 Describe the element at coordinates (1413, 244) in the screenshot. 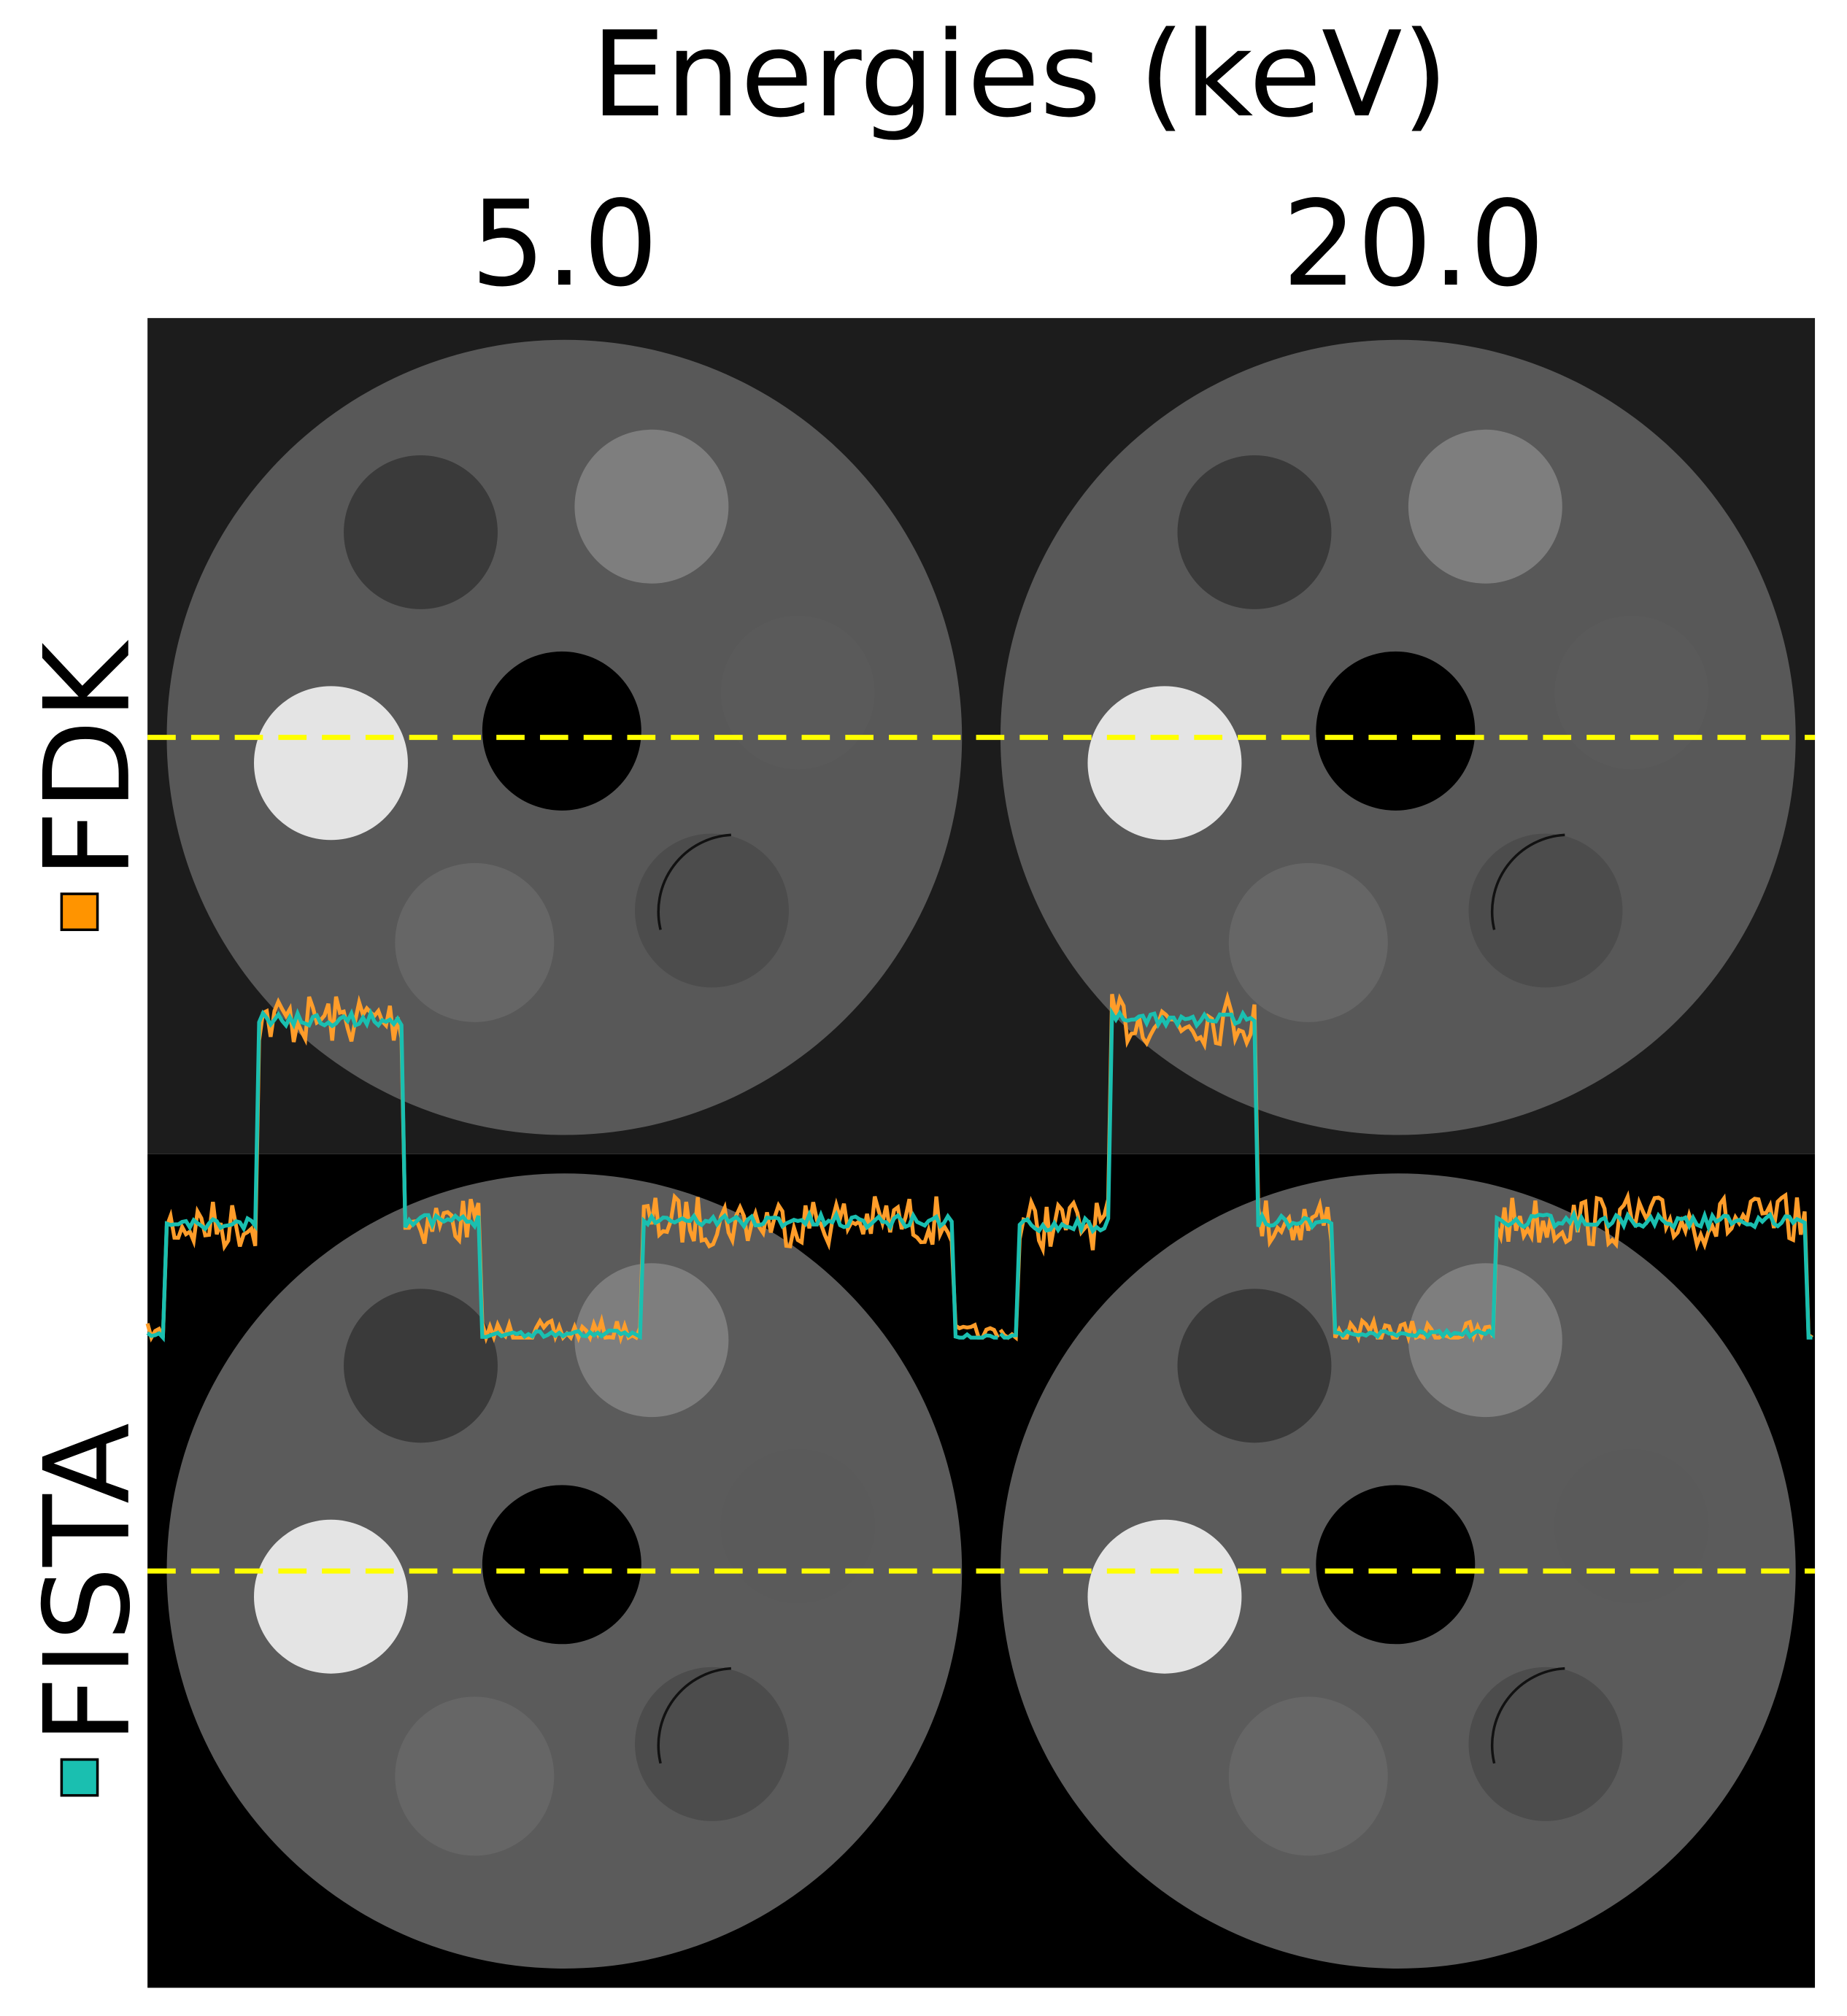

I see `column-label: 20.0` at that location.